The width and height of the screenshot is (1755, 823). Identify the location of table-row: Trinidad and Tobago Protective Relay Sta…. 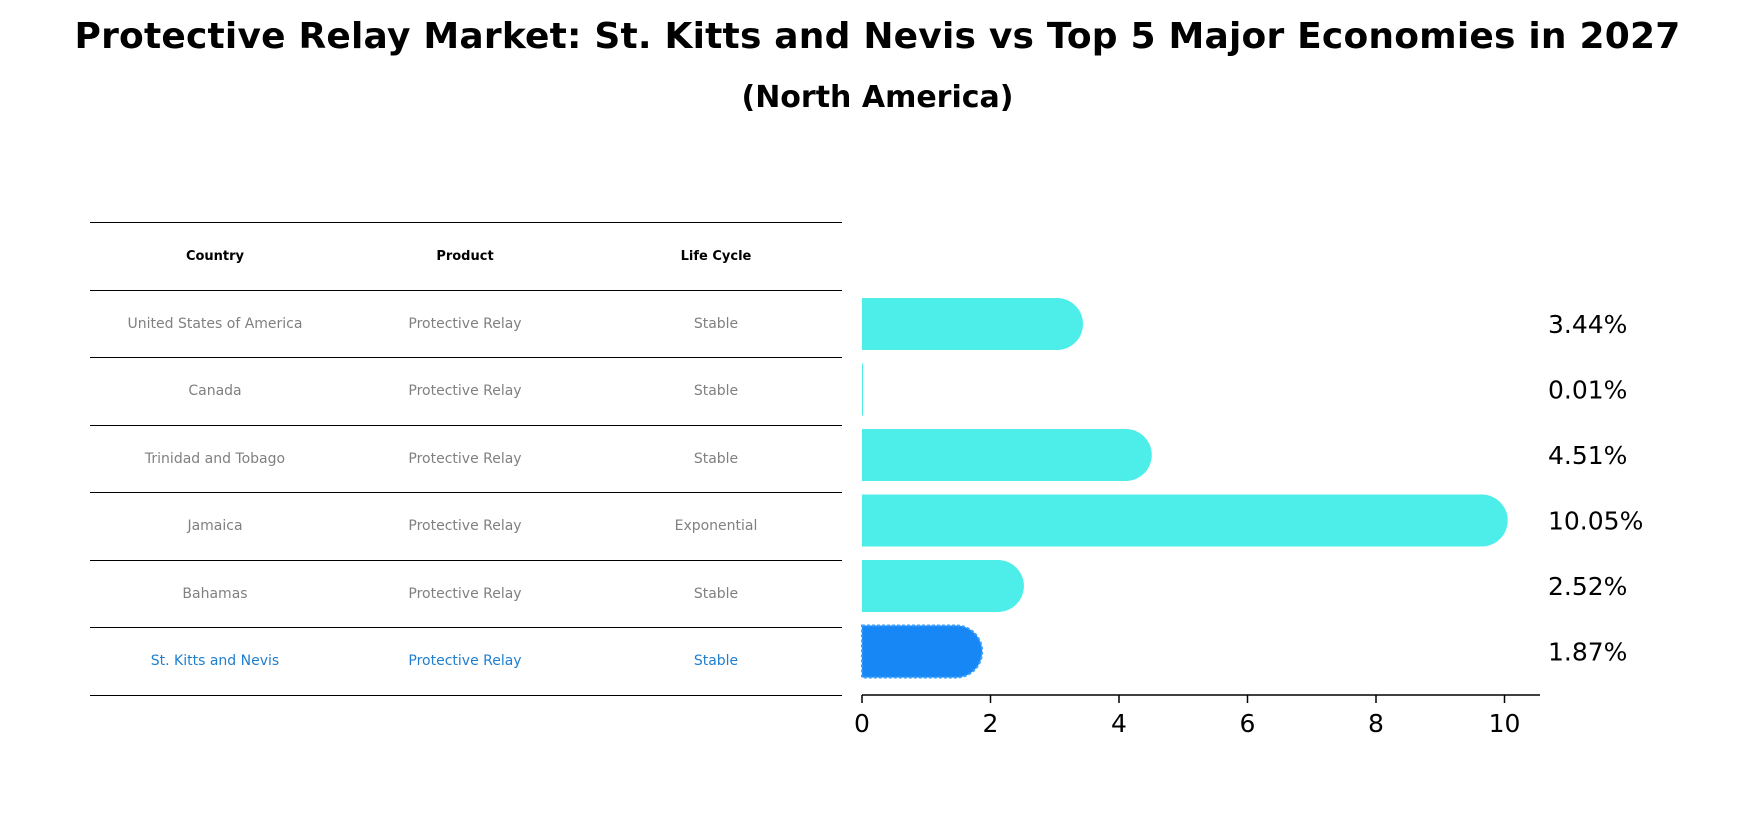
(466, 458).